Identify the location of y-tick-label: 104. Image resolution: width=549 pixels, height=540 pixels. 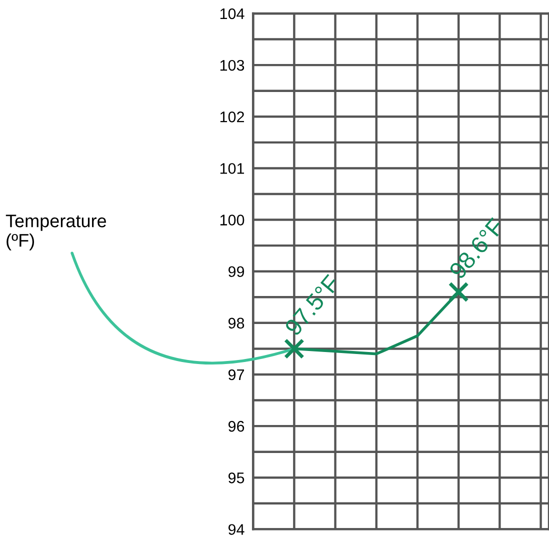
(232, 14).